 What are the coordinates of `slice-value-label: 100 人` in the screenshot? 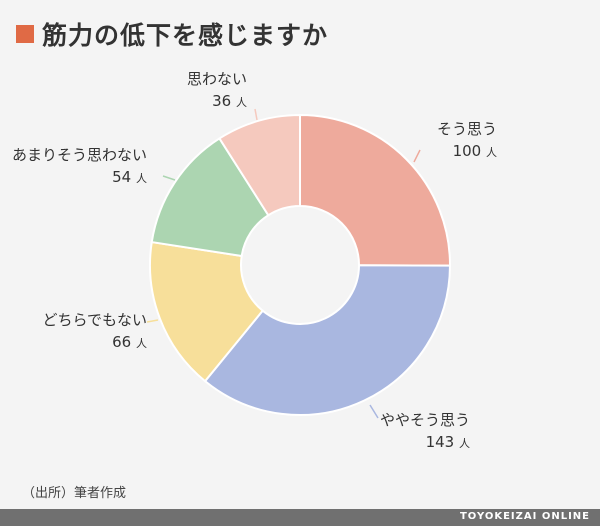 It's located at (475, 151).